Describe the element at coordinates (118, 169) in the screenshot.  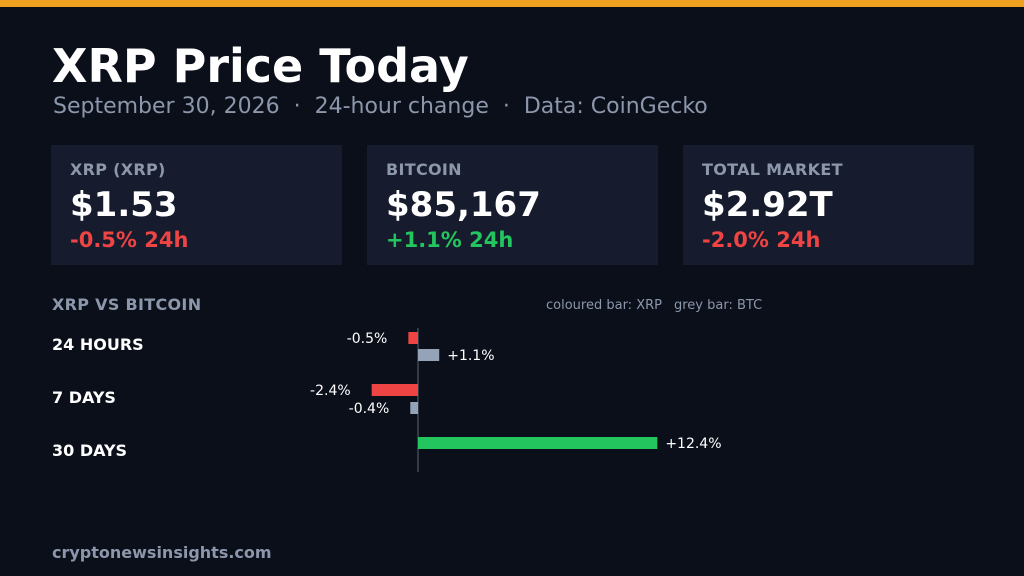
I see `card-label: XRP (XRP)` at that location.